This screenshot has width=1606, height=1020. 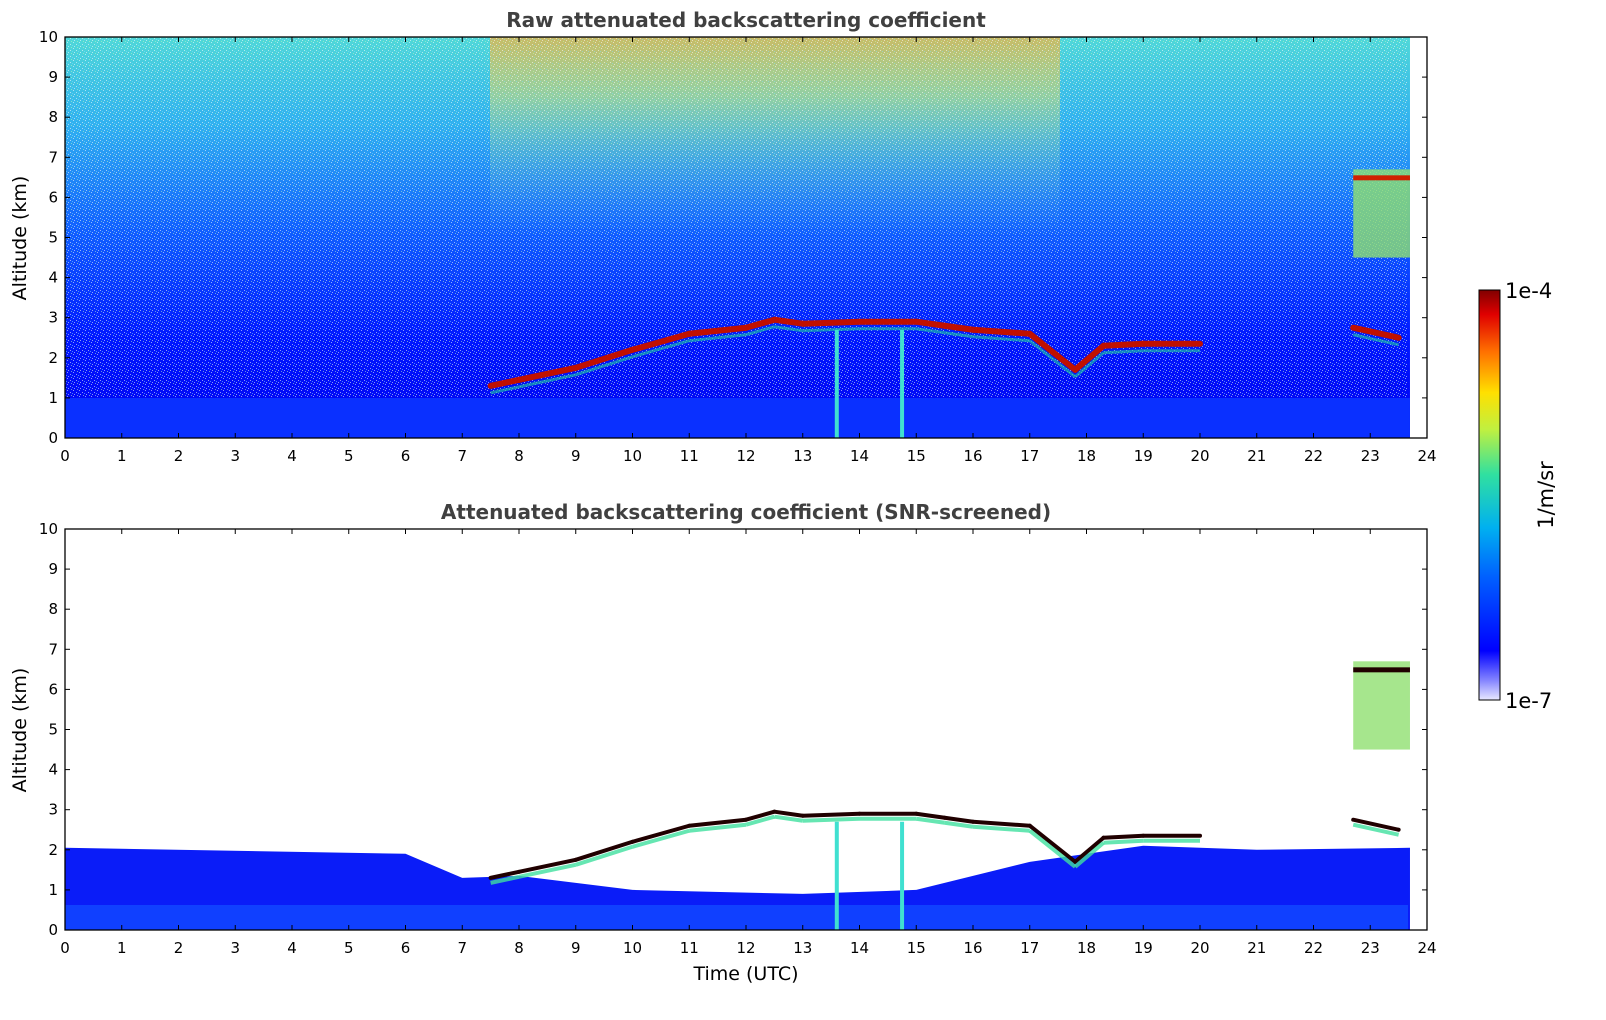 What do you see at coordinates (53, 770) in the screenshot?
I see `y-tick-label: 4` at bounding box center [53, 770].